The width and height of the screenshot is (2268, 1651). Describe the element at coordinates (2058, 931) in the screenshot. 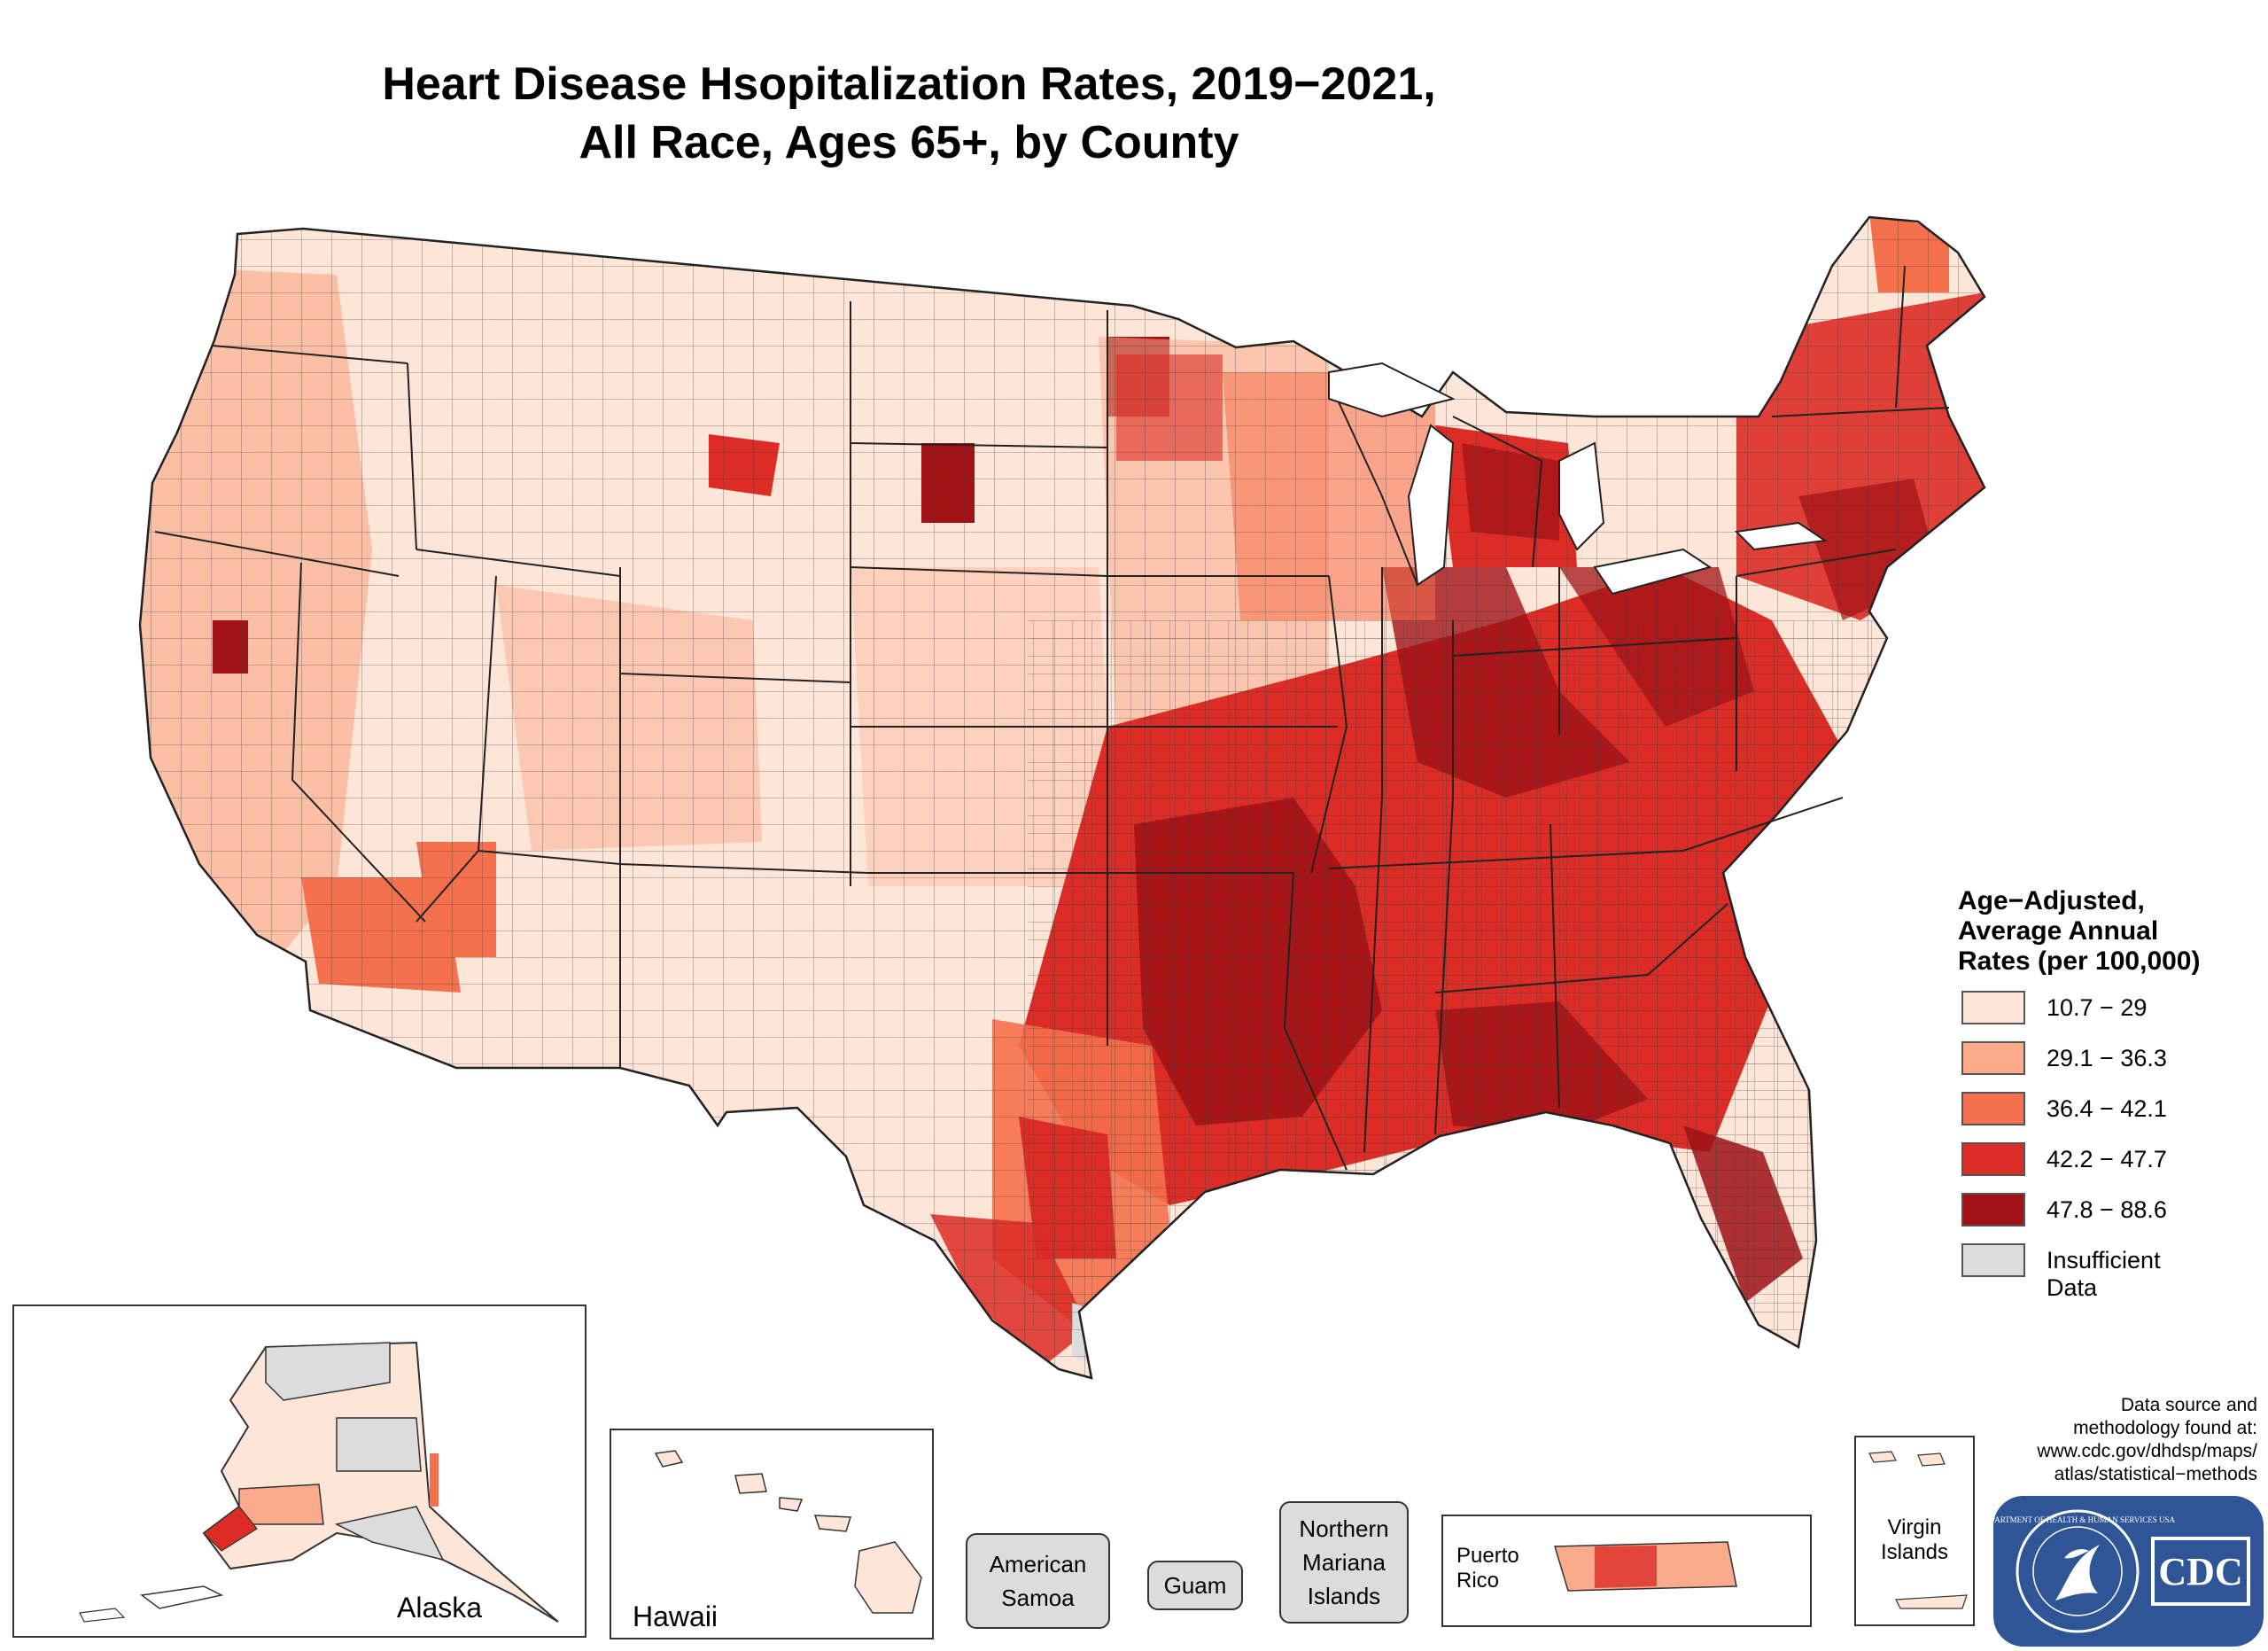

I see `legend-title-line-2: Average Annual` at that location.